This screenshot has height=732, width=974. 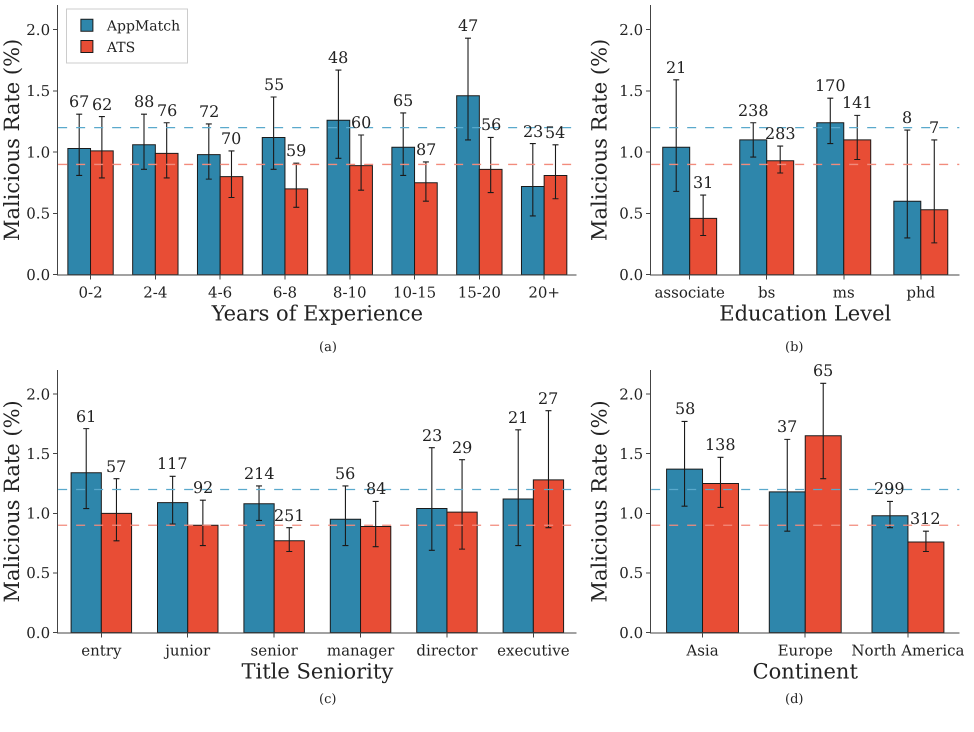 I want to click on x-tick-label: executive, so click(x=533, y=651).